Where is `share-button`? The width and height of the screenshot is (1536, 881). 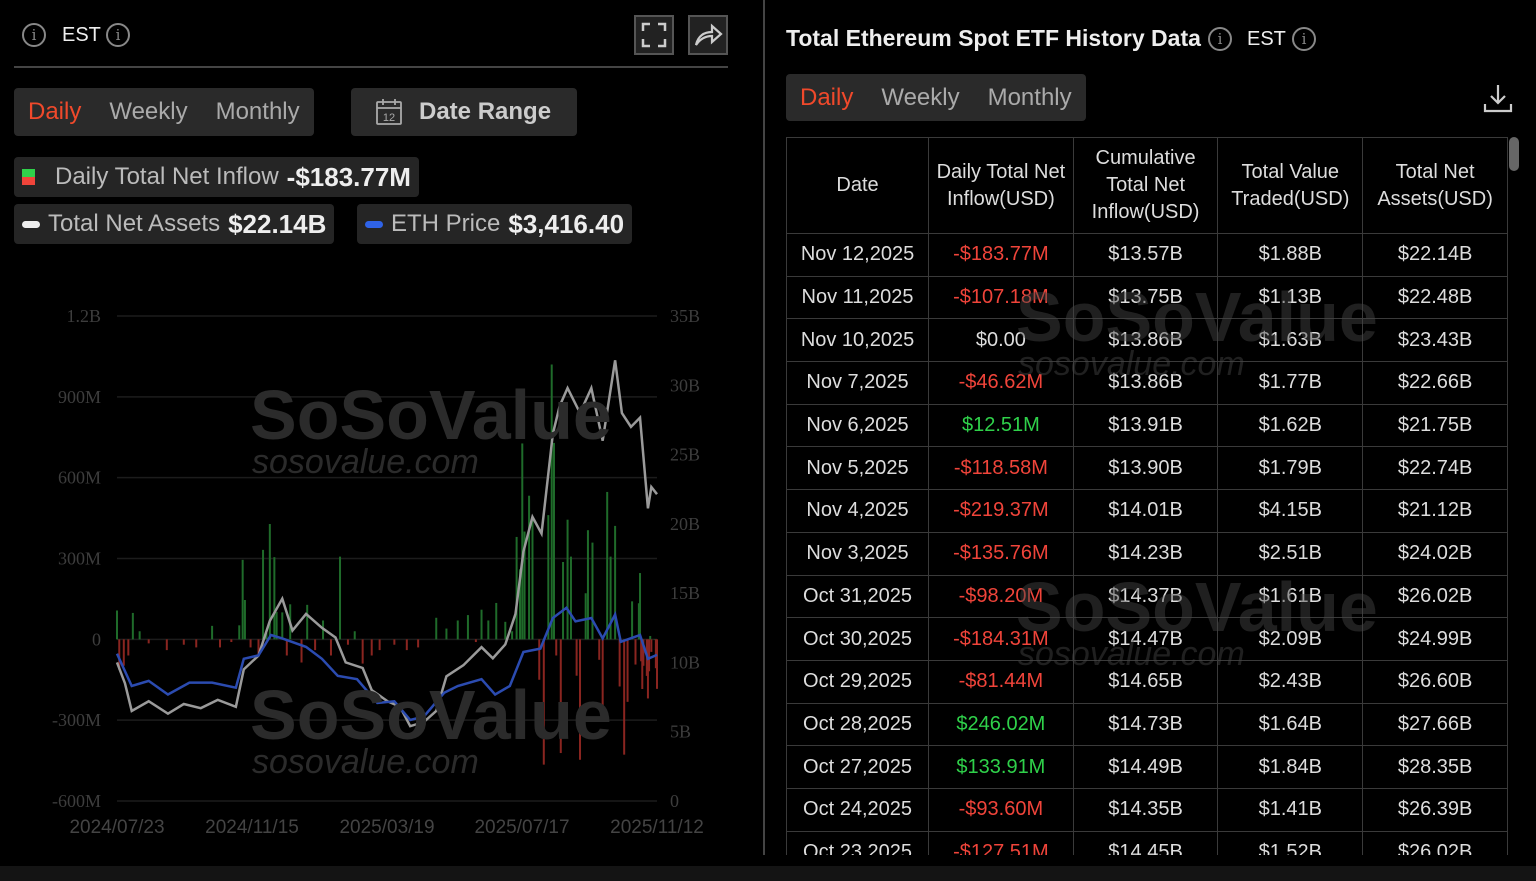
share-button is located at coordinates (708, 35).